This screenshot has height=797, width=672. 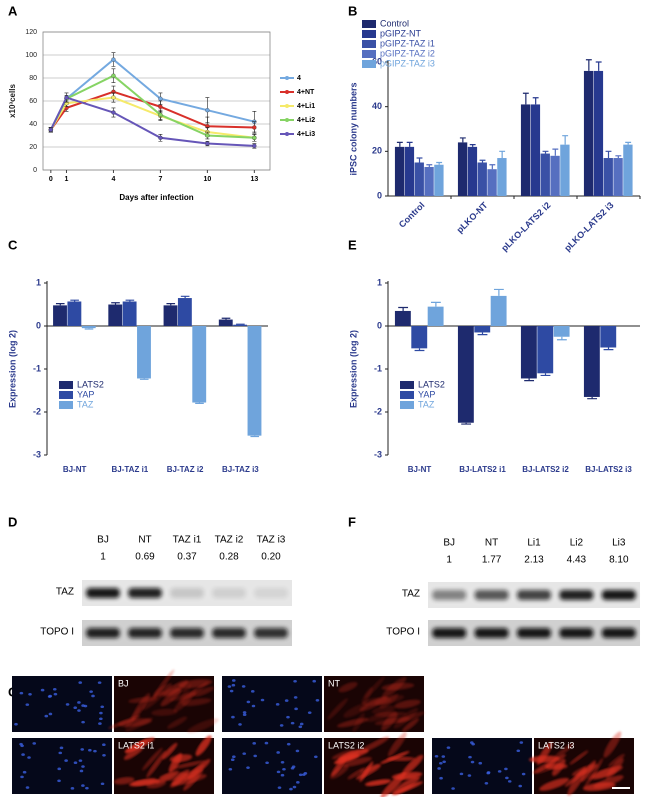 I want to click on y-tick-label: 40, so click(x=33, y=124).